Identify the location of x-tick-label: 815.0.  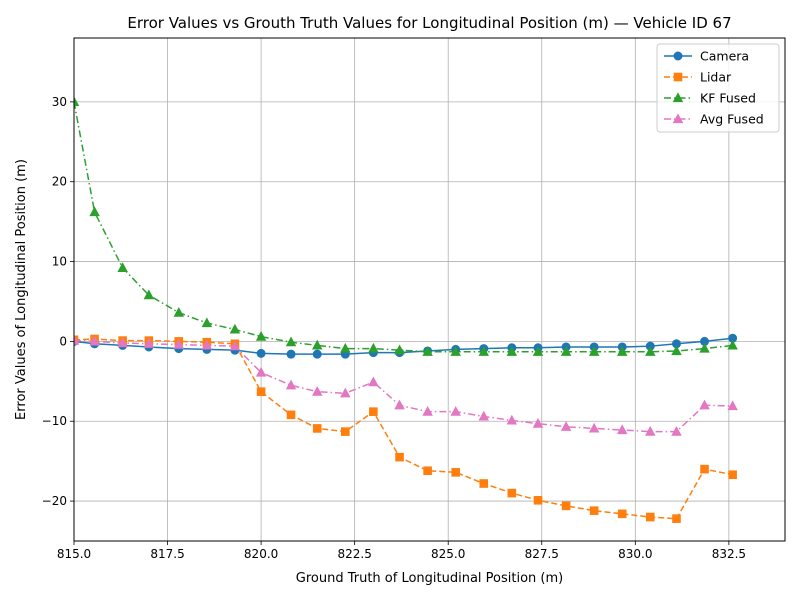
(74, 554).